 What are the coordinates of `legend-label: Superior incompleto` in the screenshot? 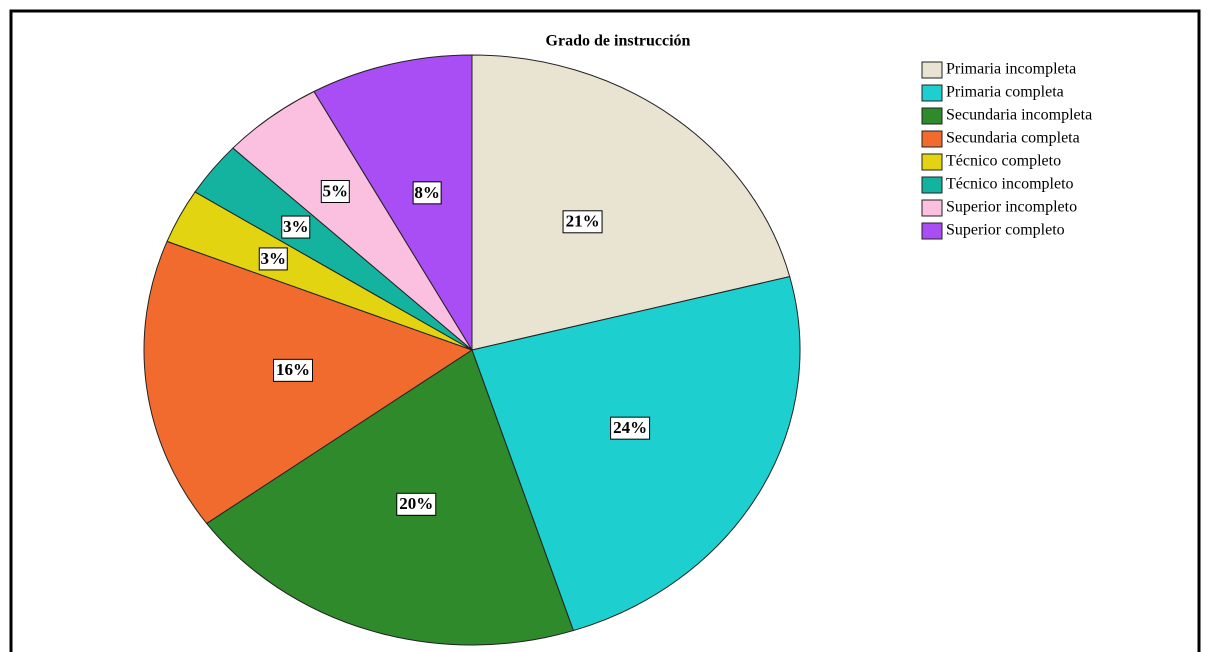 It's located at (1011, 207).